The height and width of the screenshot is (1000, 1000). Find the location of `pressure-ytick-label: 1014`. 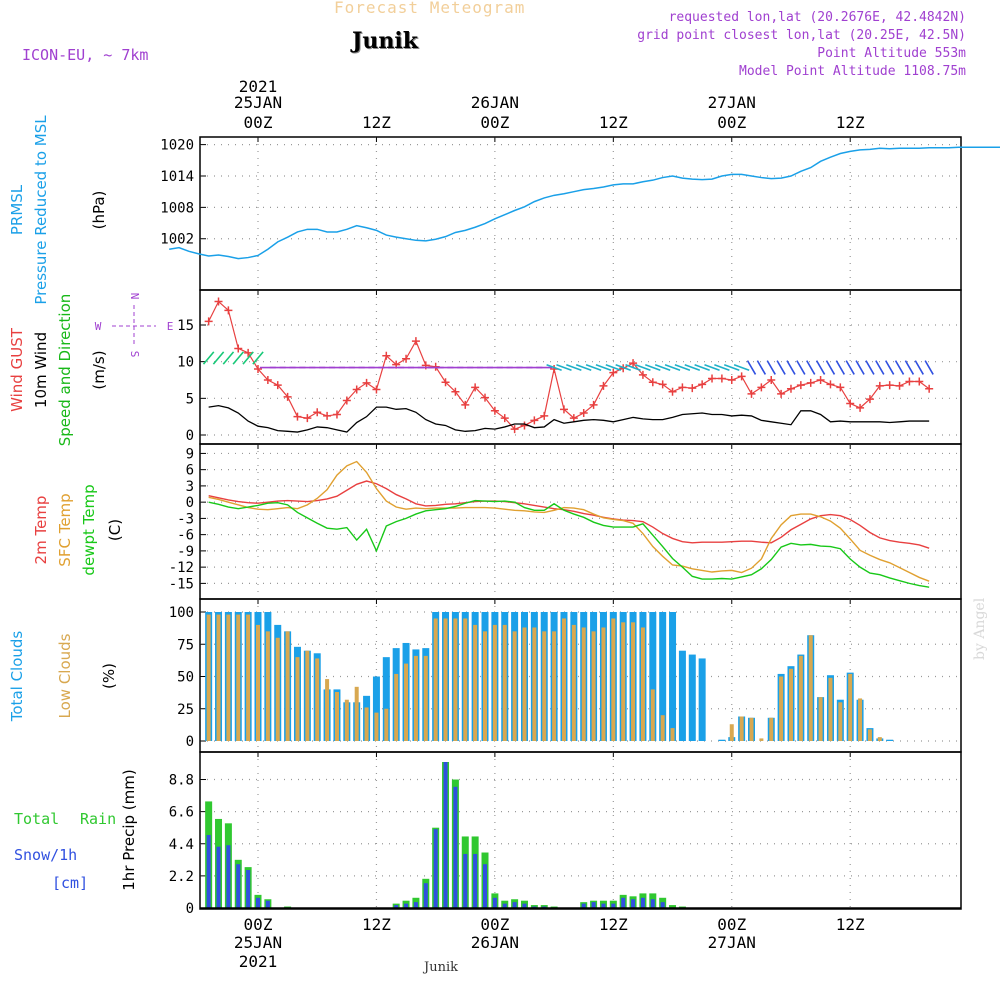

pressure-ytick-label: 1014 is located at coordinates (177, 177).